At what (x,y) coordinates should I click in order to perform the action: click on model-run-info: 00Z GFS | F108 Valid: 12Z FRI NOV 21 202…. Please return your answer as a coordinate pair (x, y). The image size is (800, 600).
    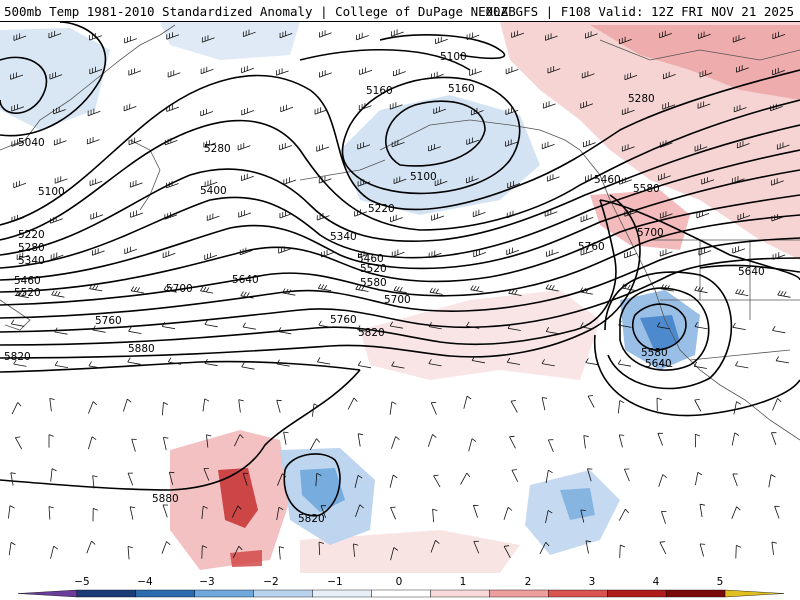
    Looking at the image, I should click on (639, 11).